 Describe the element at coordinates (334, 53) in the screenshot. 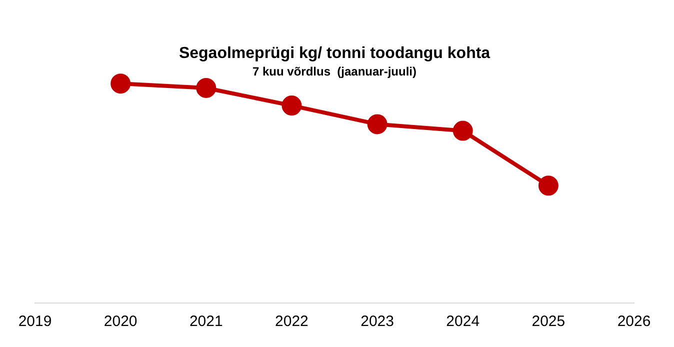

I see `chart-title: Segaolmeprügi kg/ tonni toodangu kohta` at that location.